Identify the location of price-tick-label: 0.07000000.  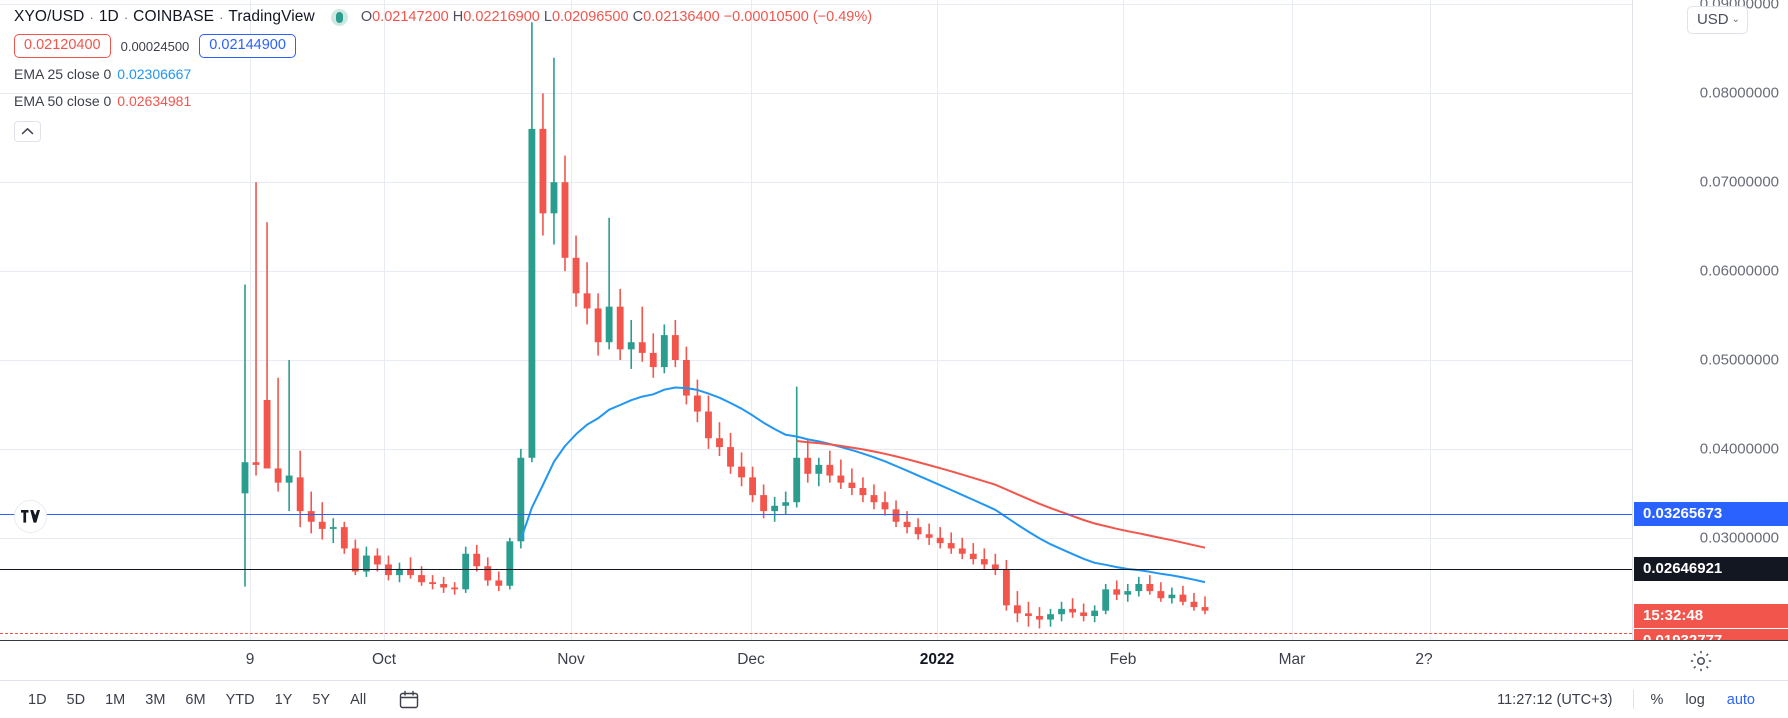
(1739, 182).